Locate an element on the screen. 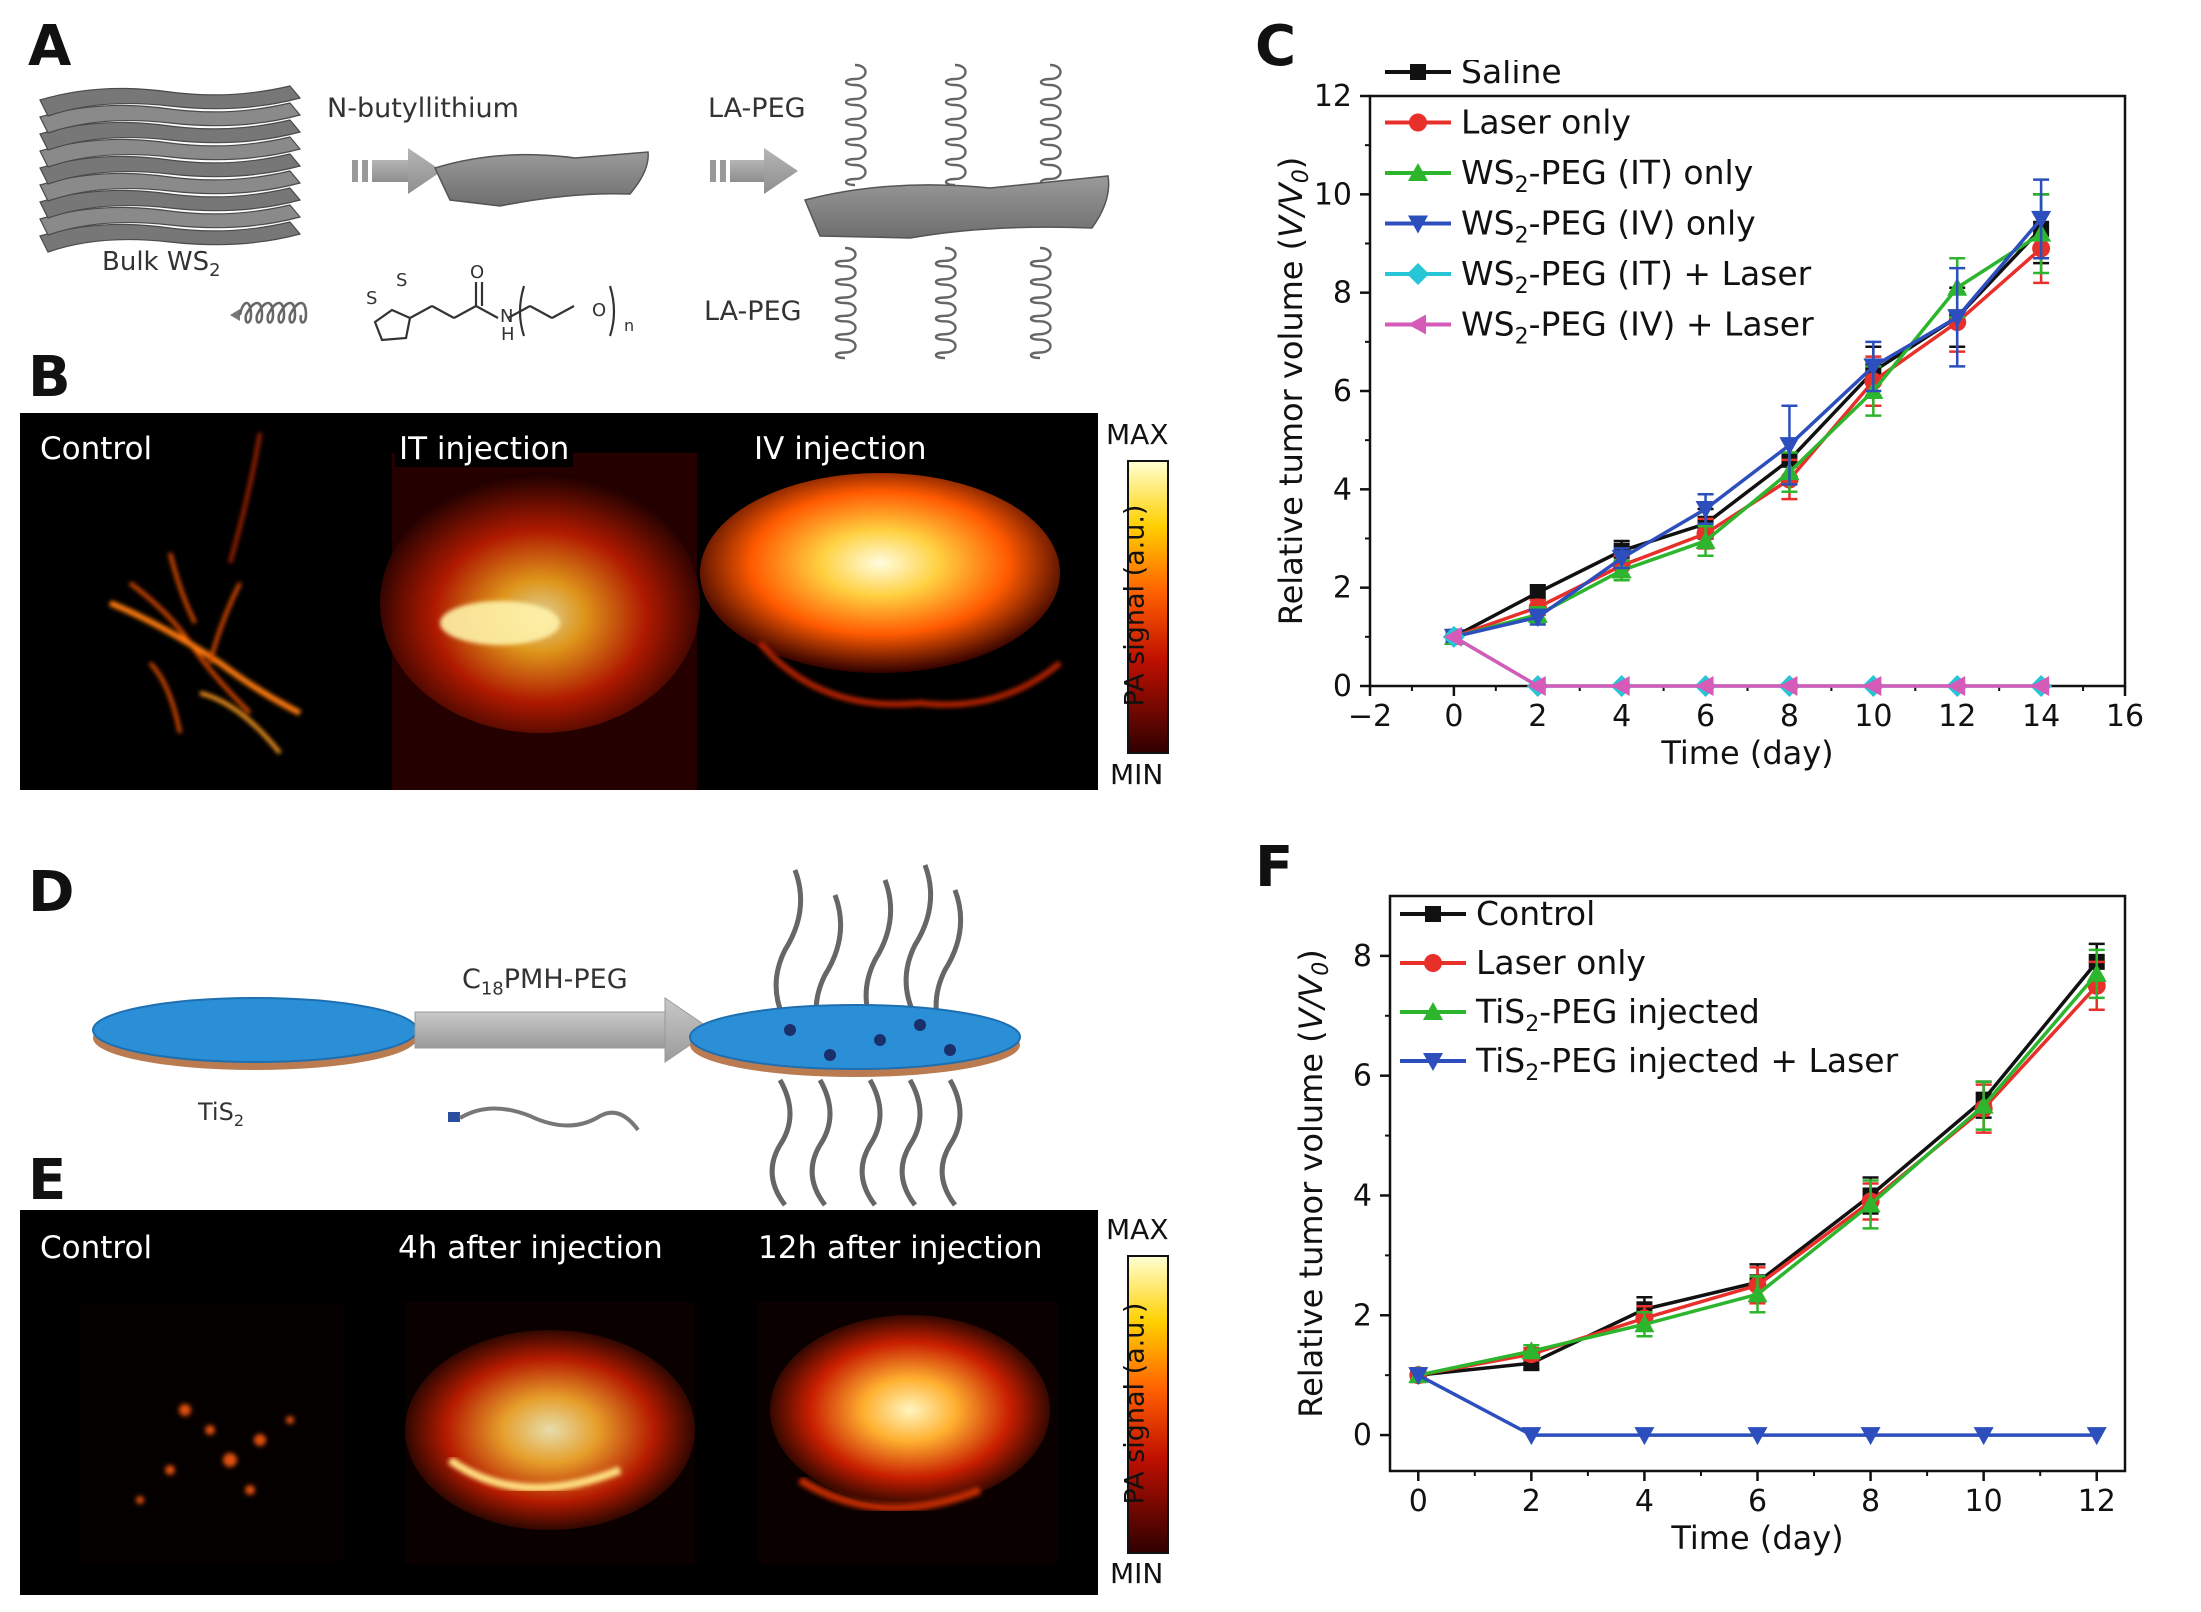  atom-n: N is located at coordinates (507, 316).